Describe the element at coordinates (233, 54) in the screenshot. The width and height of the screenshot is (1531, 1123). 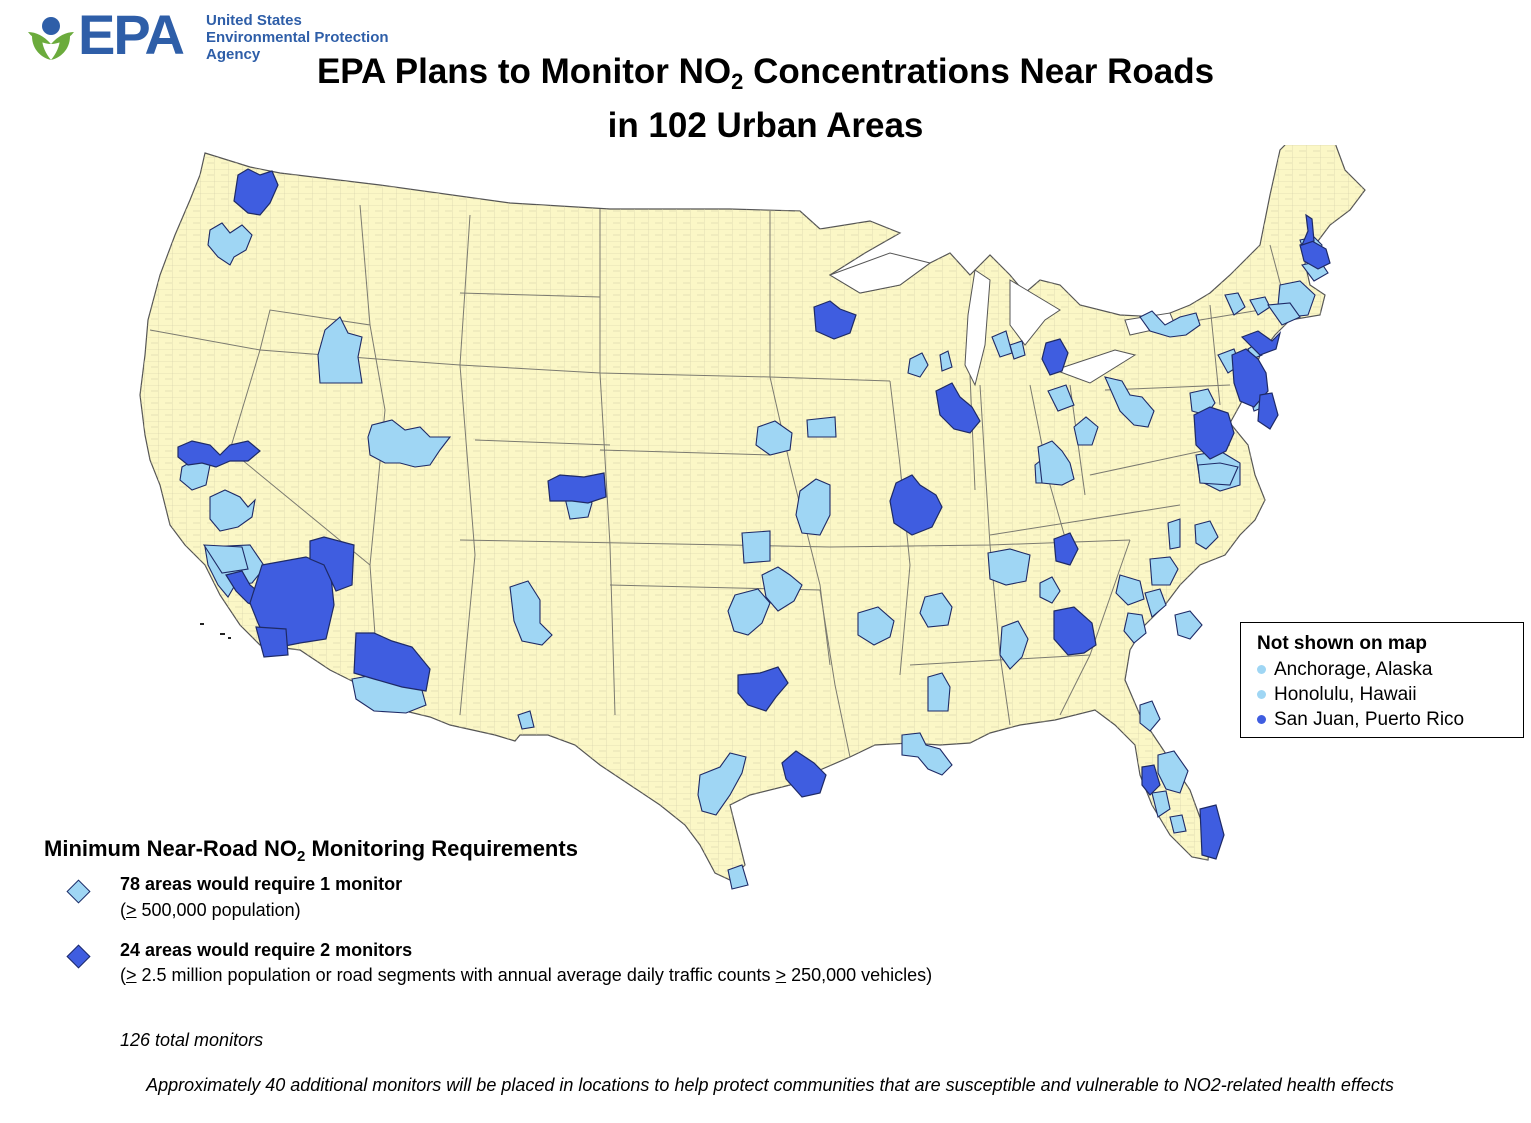
I see `agency-name-line-3: Agency` at that location.